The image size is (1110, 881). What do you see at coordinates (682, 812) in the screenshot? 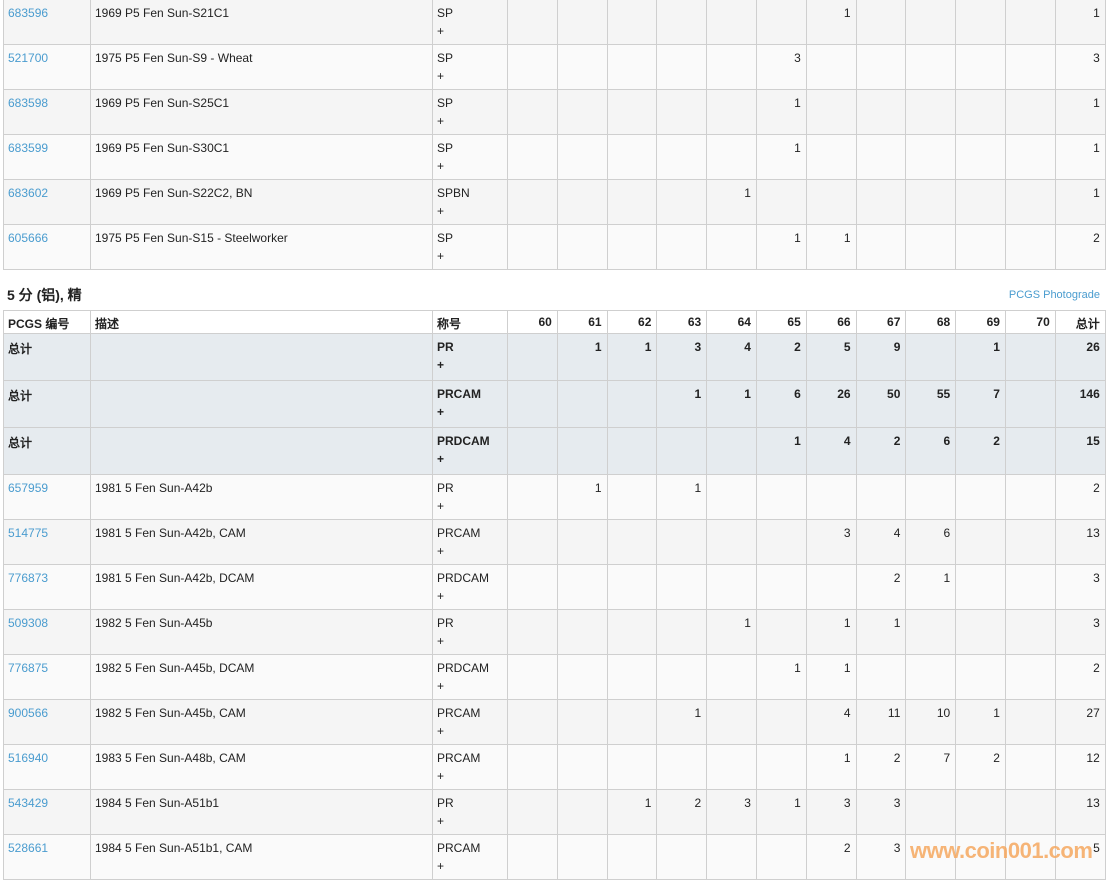
I see `grade-count-cell: 2` at bounding box center [682, 812].